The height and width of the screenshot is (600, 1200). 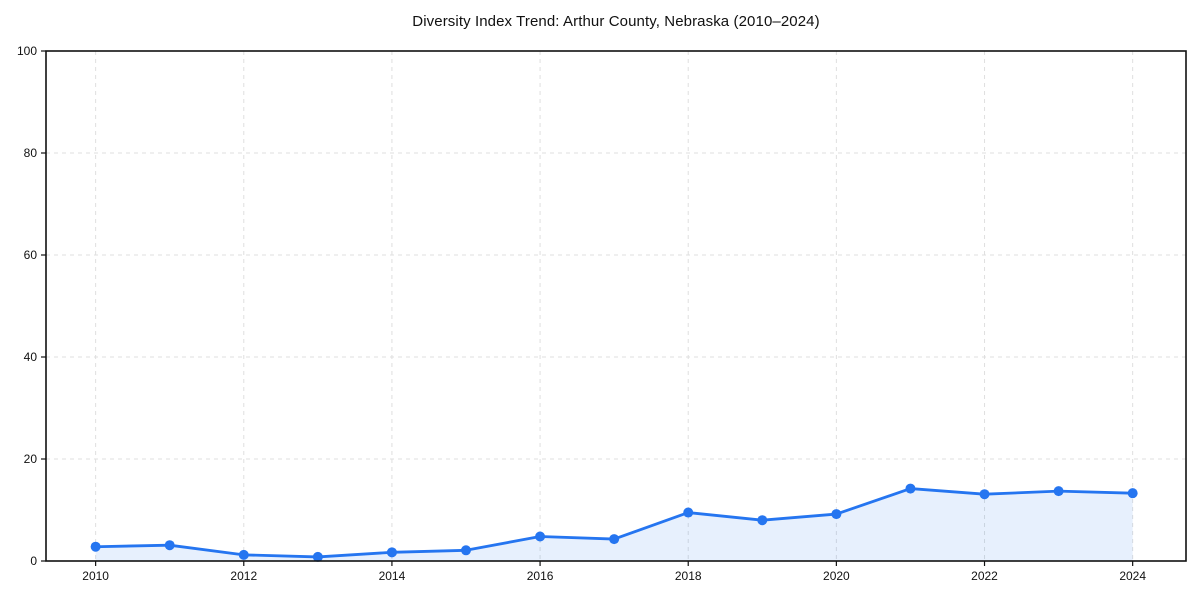 What do you see at coordinates (836, 576) in the screenshot?
I see `x-tick-label: 2020` at bounding box center [836, 576].